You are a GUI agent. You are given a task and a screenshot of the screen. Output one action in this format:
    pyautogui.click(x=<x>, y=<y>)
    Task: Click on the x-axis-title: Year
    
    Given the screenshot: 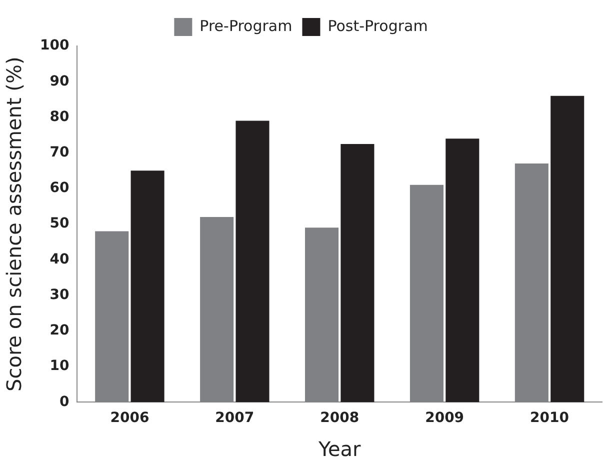 What is the action you would take?
    pyautogui.click(x=339, y=449)
    